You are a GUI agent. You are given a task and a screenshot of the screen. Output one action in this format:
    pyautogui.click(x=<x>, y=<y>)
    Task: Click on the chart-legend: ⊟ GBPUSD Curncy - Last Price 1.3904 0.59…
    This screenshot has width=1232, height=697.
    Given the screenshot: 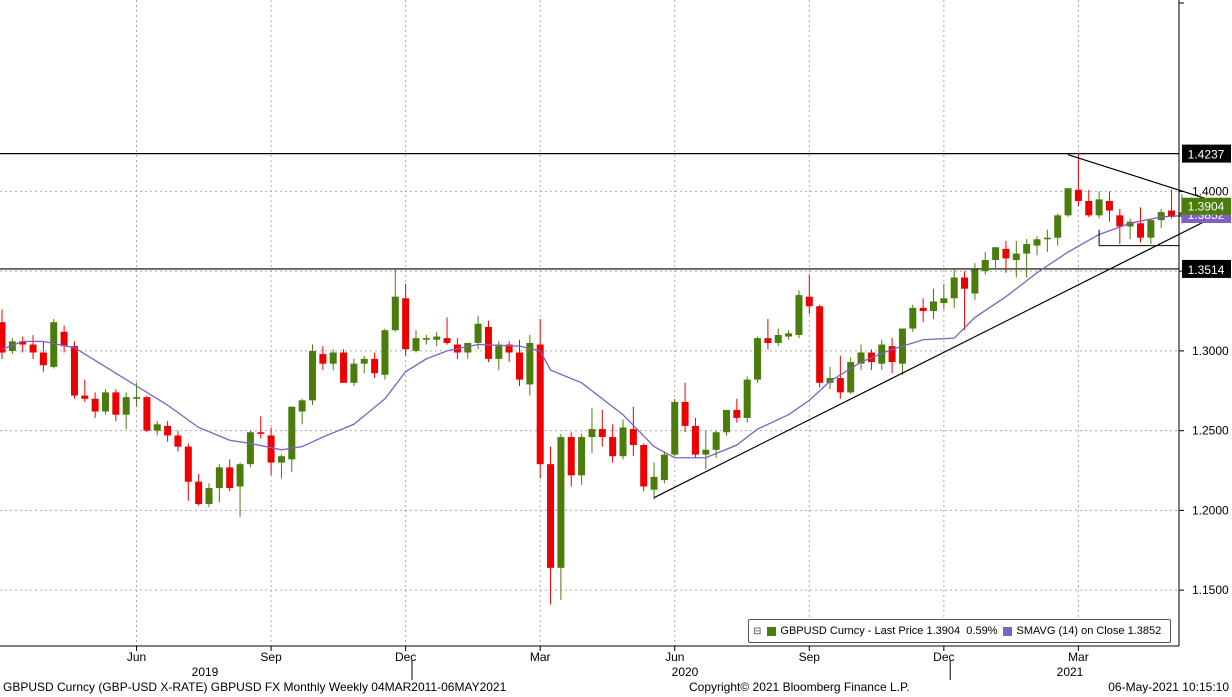 What is the action you would take?
    pyautogui.click(x=959, y=631)
    